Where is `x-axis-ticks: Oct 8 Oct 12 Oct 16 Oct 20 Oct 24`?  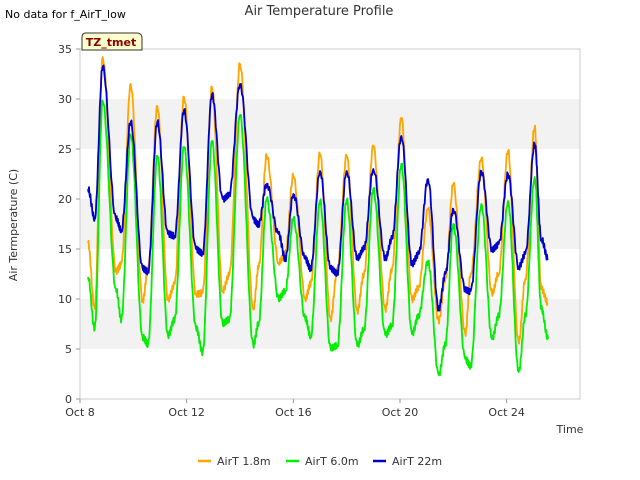 x-axis-ticks: Oct 8 Oct 12 Oct 16 Oct 20 Oct 24 is located at coordinates (295, 409).